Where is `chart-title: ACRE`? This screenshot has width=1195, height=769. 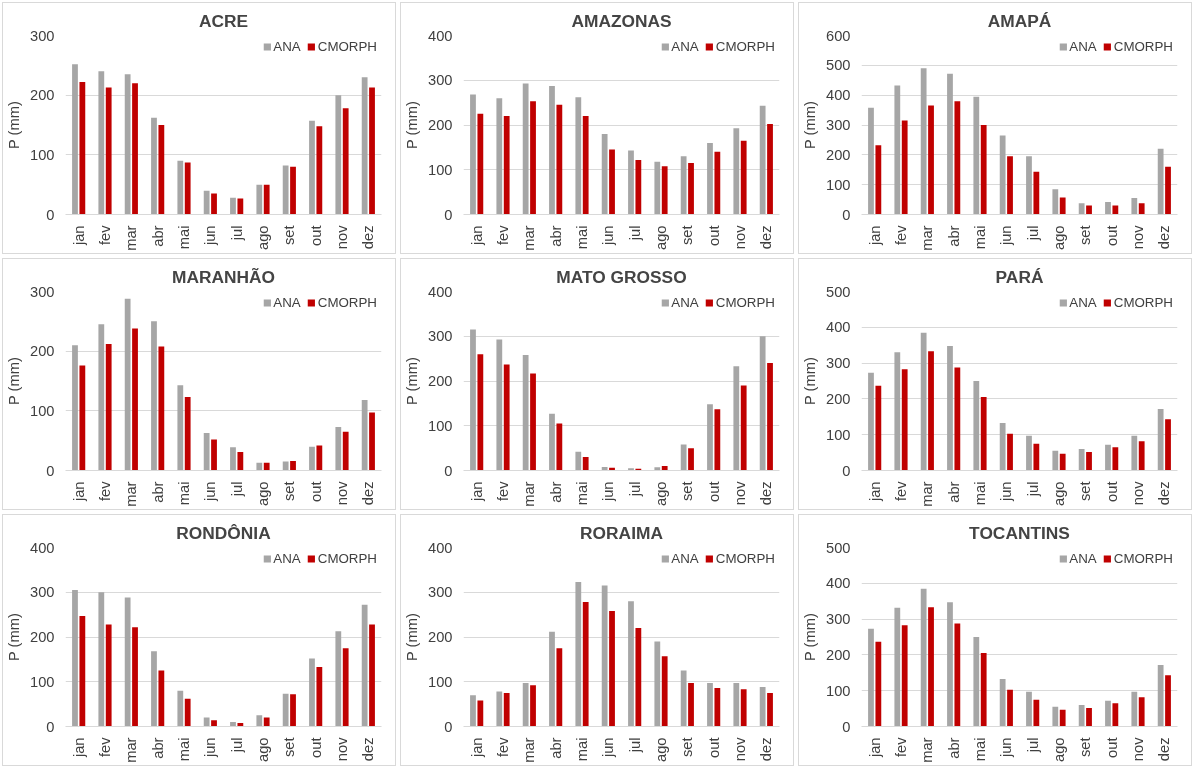 chart-title: ACRE is located at coordinates (223, 20).